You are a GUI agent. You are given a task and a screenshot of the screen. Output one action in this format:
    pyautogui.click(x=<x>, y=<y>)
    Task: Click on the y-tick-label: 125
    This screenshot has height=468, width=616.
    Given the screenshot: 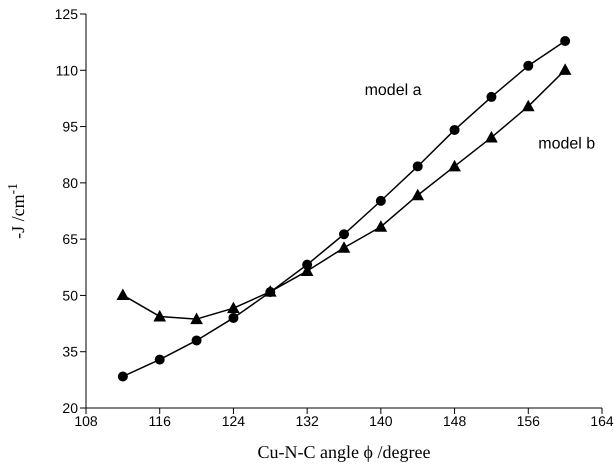 What is the action you would take?
    pyautogui.click(x=66, y=14)
    